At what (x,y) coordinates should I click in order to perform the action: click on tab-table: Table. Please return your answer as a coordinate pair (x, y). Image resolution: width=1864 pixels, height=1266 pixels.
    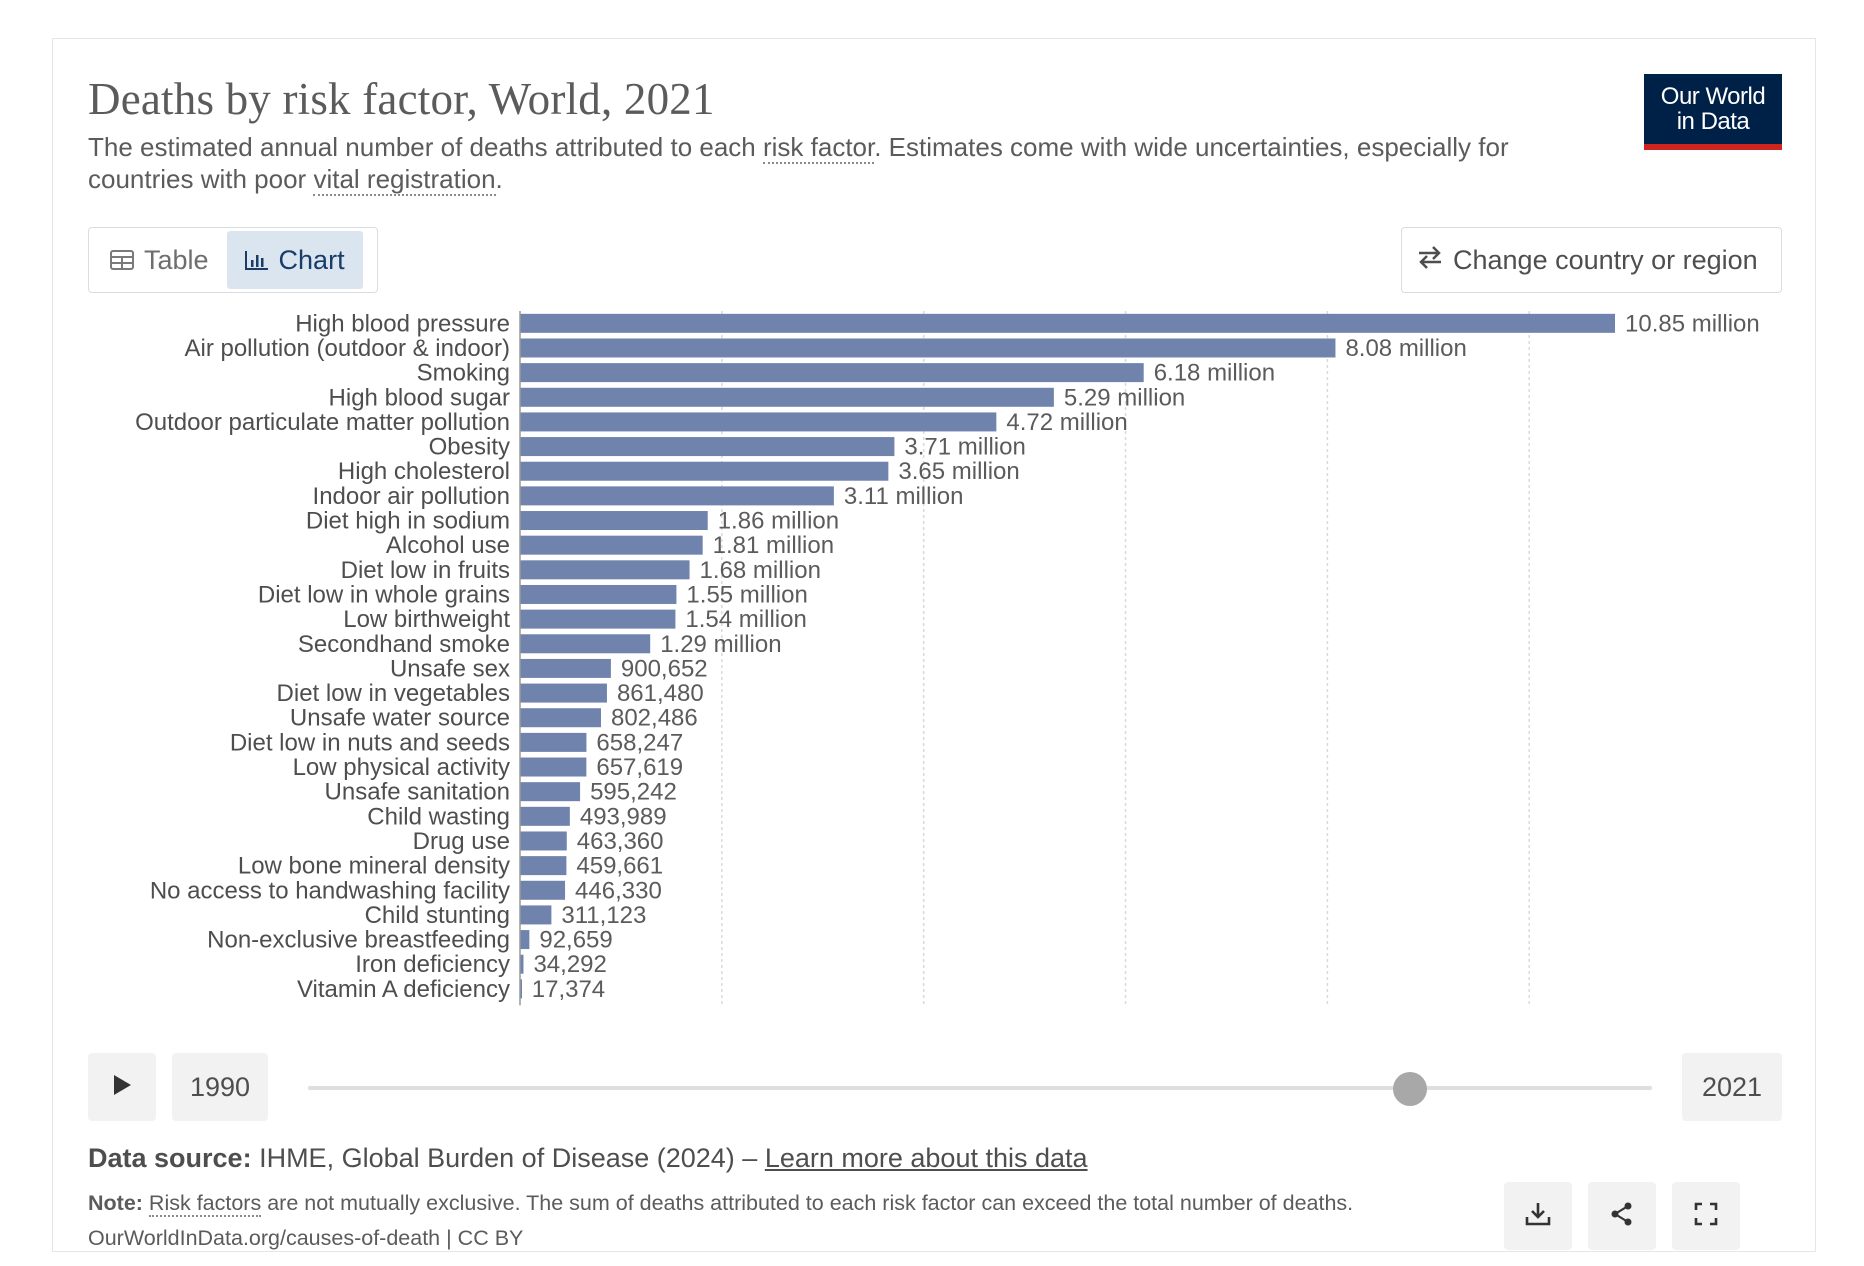
    Looking at the image, I should click on (159, 260).